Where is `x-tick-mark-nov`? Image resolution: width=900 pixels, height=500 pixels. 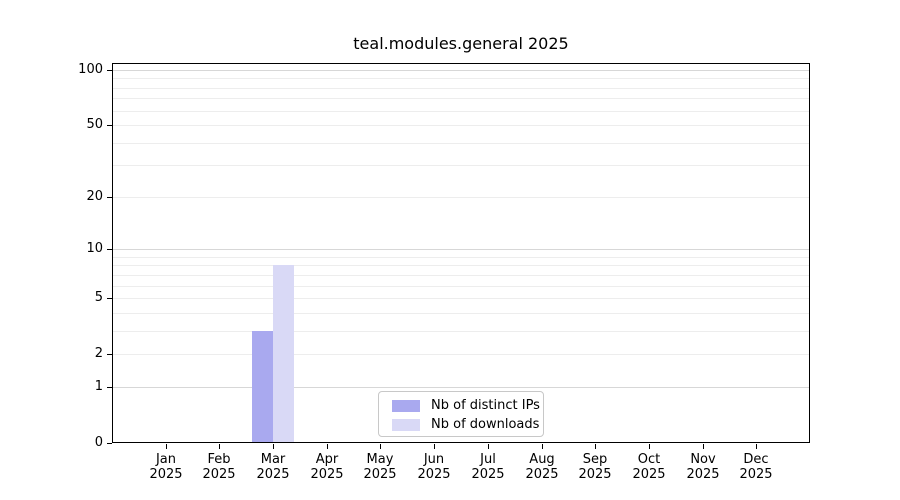 x-tick-mark-nov is located at coordinates (703, 446).